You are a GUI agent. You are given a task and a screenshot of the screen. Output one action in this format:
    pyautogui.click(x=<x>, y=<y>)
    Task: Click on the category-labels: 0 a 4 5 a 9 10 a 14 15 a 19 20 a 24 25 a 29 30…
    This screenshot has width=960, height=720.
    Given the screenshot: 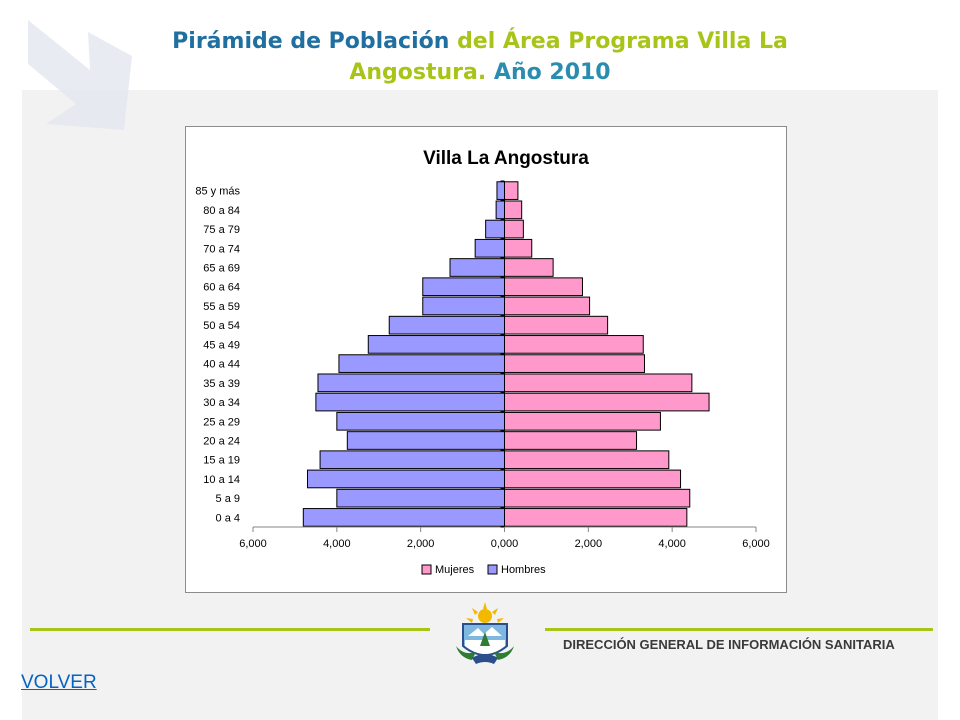 What is the action you would take?
    pyautogui.click(x=217, y=355)
    